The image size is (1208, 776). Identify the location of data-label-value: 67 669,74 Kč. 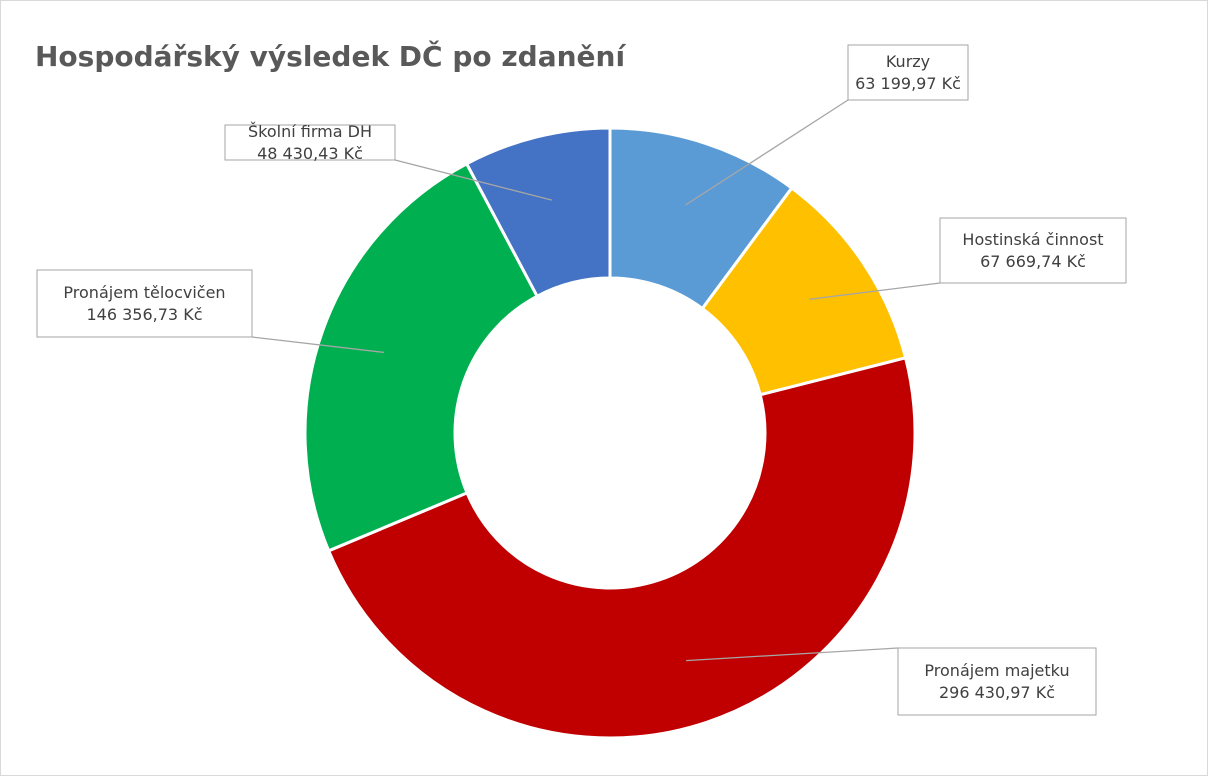
(1033, 261).